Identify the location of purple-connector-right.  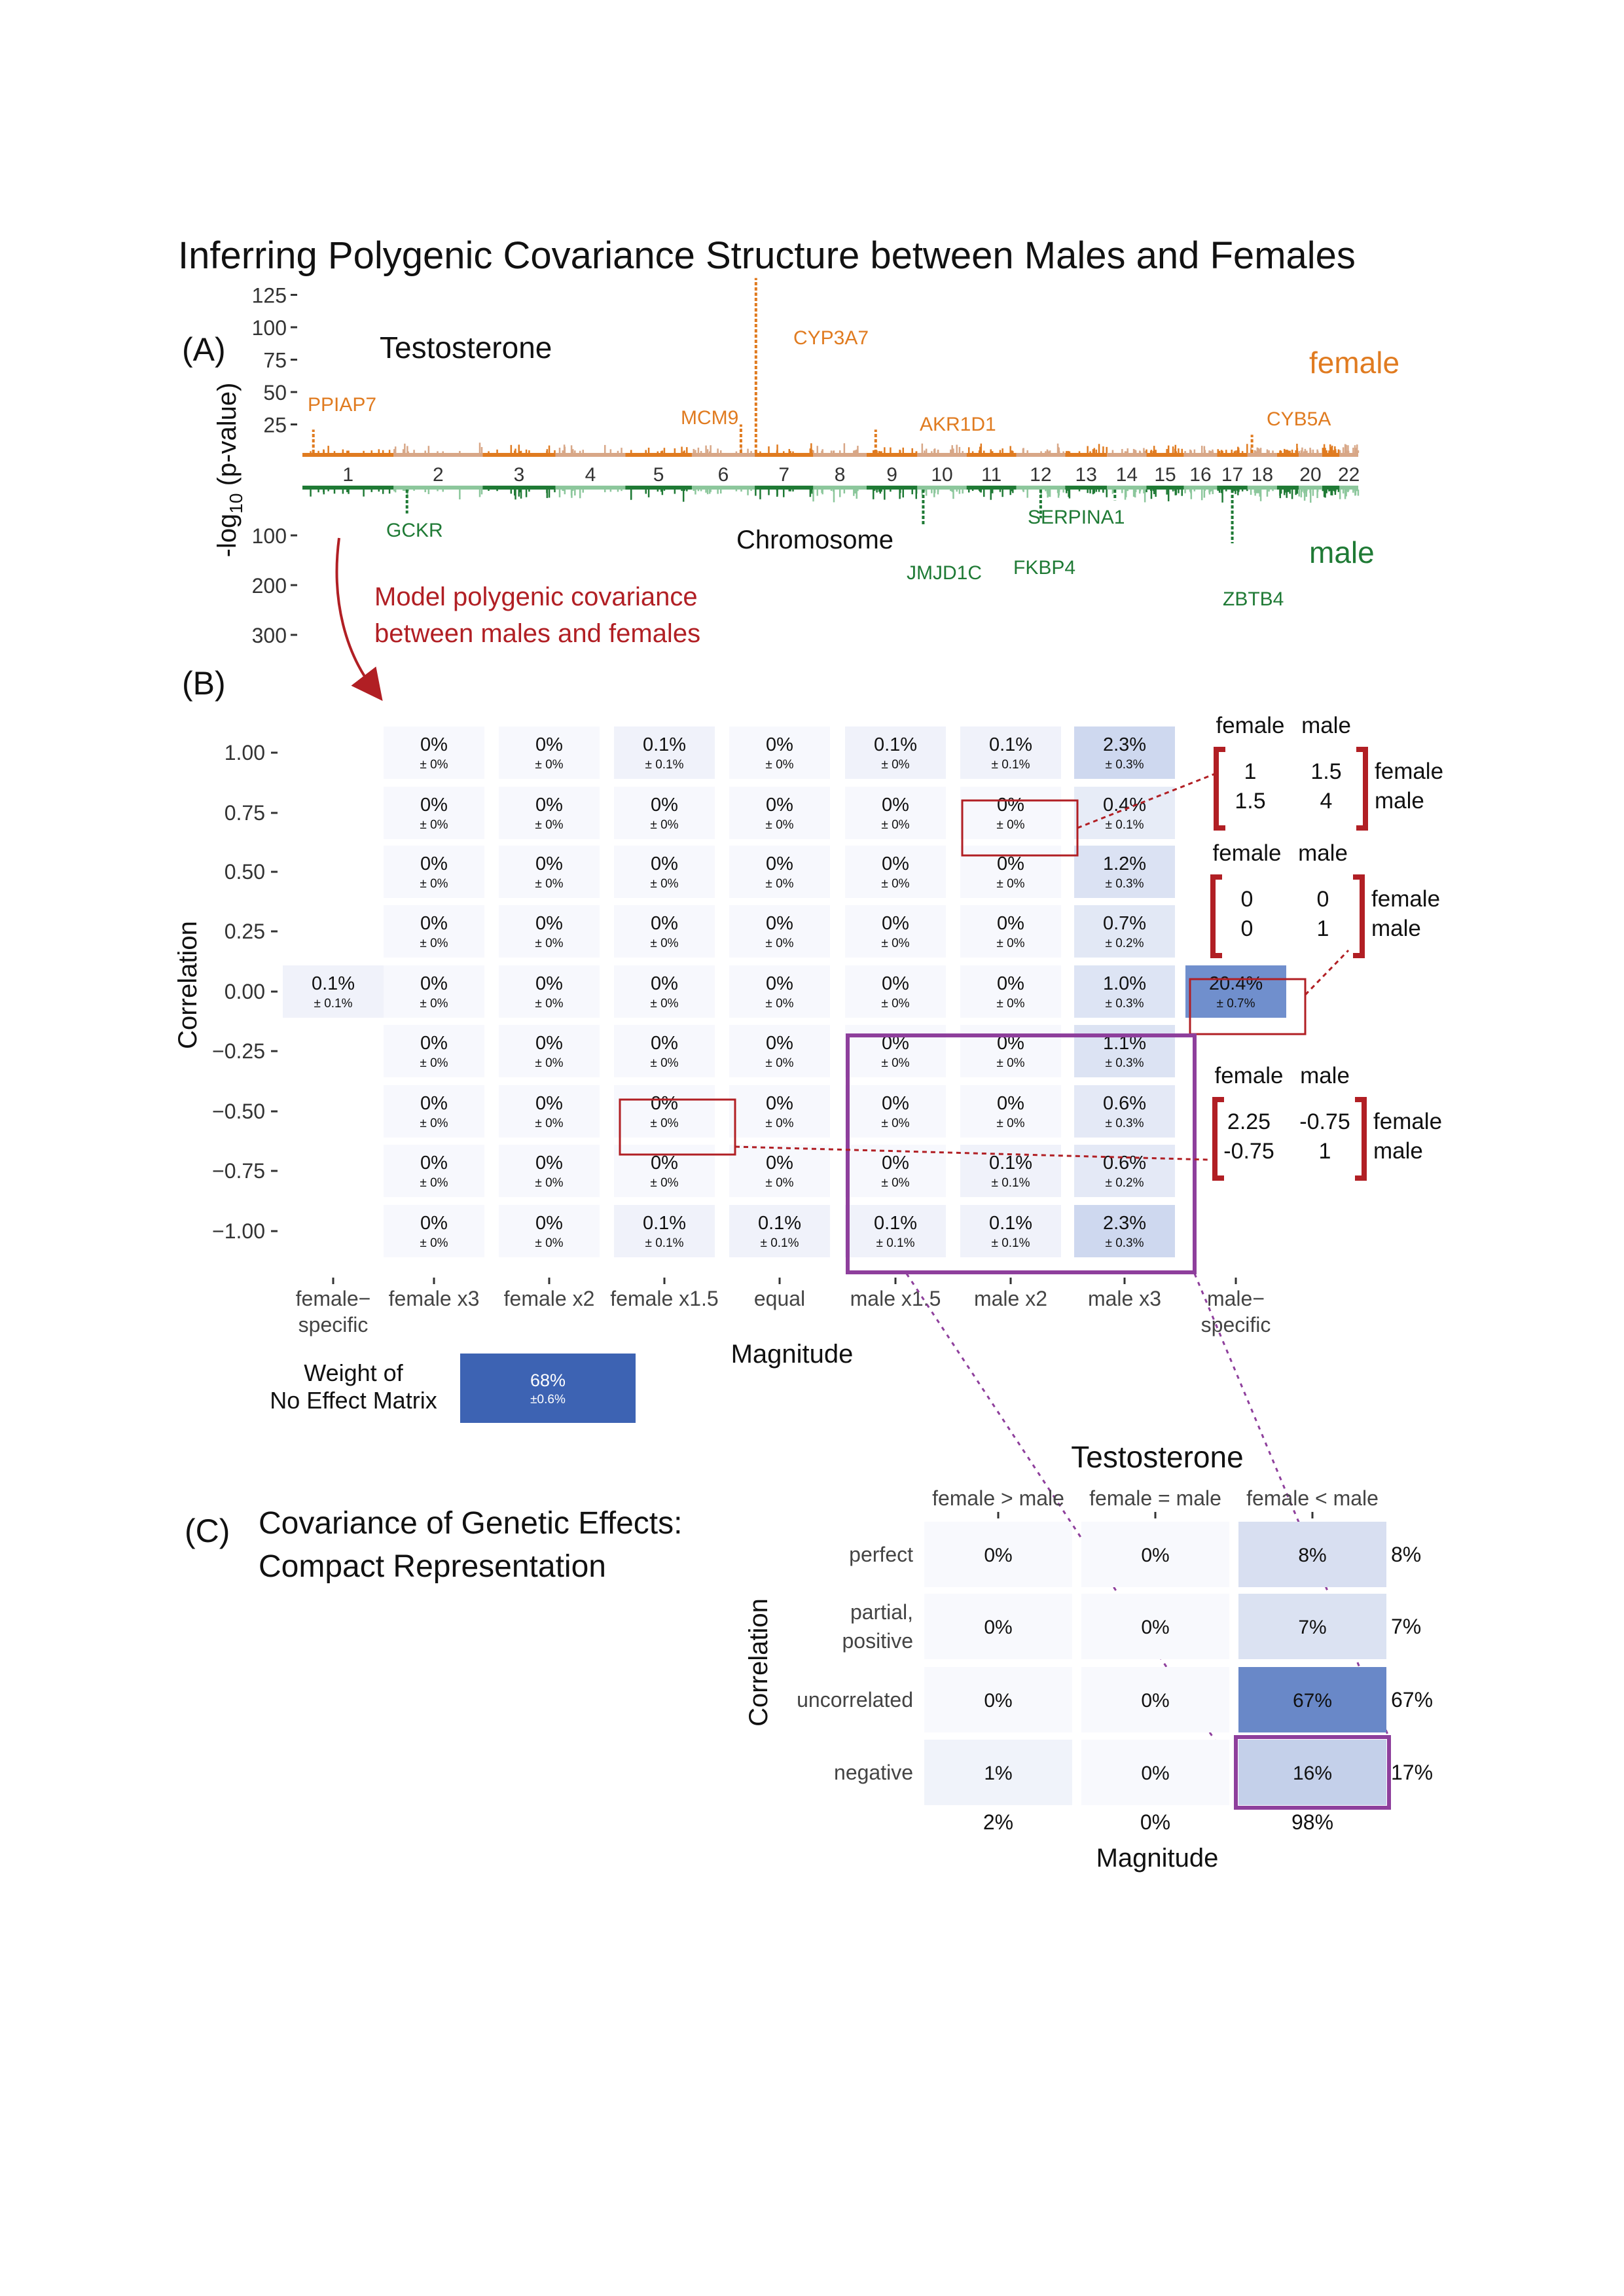
(1291, 1504).